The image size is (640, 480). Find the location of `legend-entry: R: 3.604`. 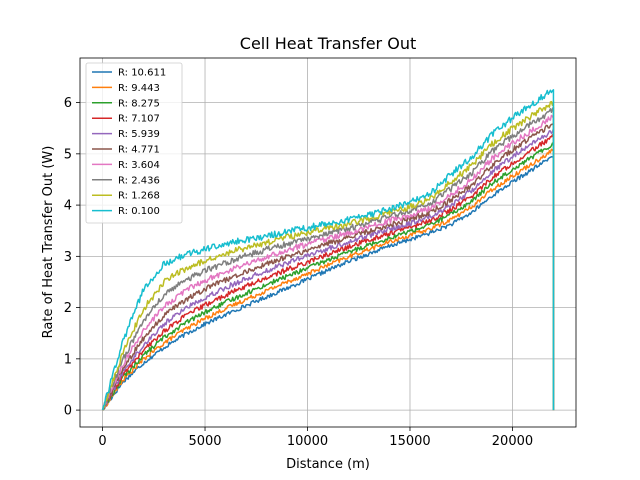

legend-entry: R: 3.604 is located at coordinates (139, 165).